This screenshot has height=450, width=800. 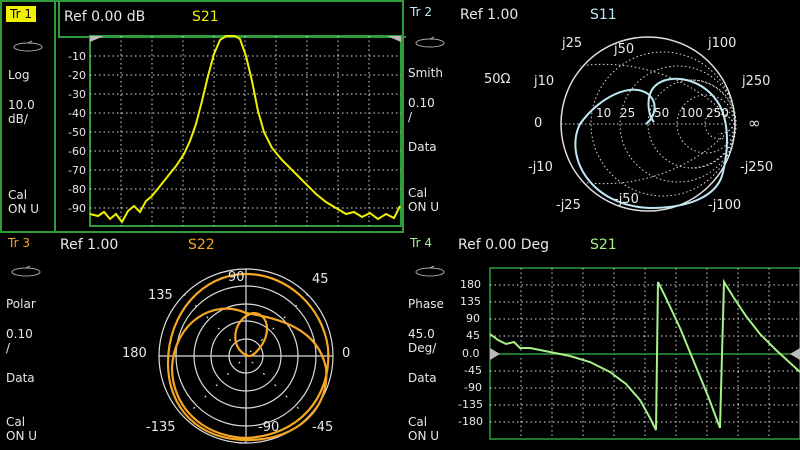 What do you see at coordinates (544, 81) in the screenshot?
I see `label: j10` at bounding box center [544, 81].